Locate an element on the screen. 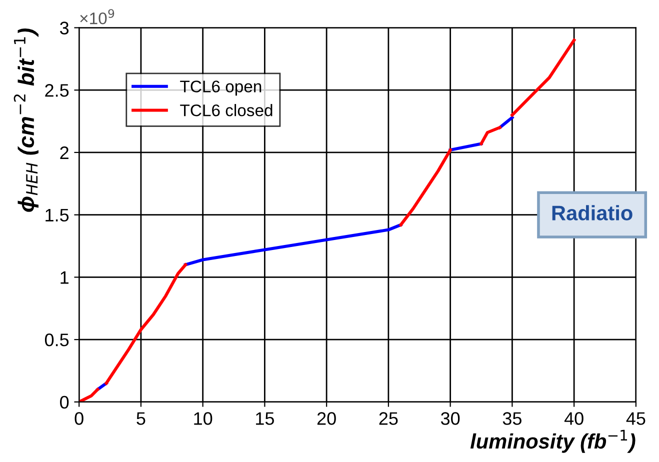 This screenshot has height=462, width=659. y-axis-title: ϕ$_{HEH}$ (cm$^{−2}$ bit$^{−1}$) is located at coordinates (26, 120).